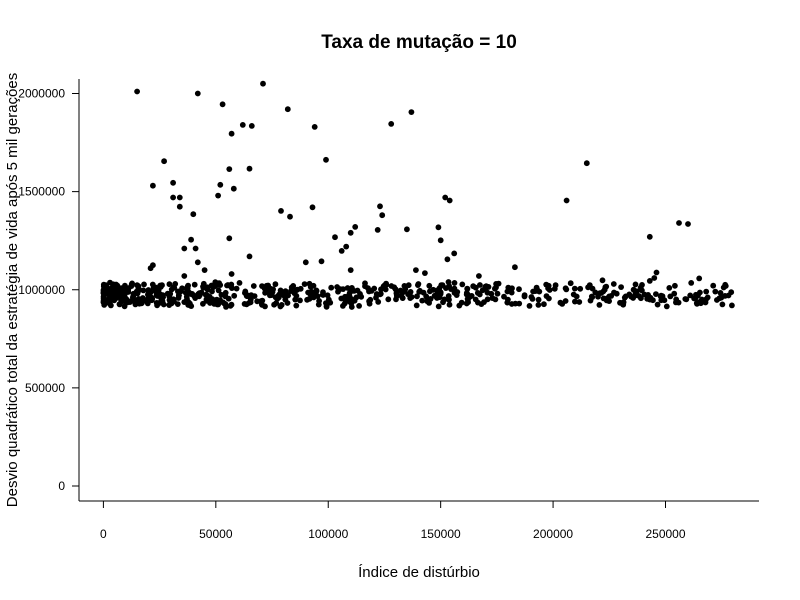 The image size is (800, 600). Describe the element at coordinates (45, 388) in the screenshot. I see `y-tick-label: 500000` at that location.